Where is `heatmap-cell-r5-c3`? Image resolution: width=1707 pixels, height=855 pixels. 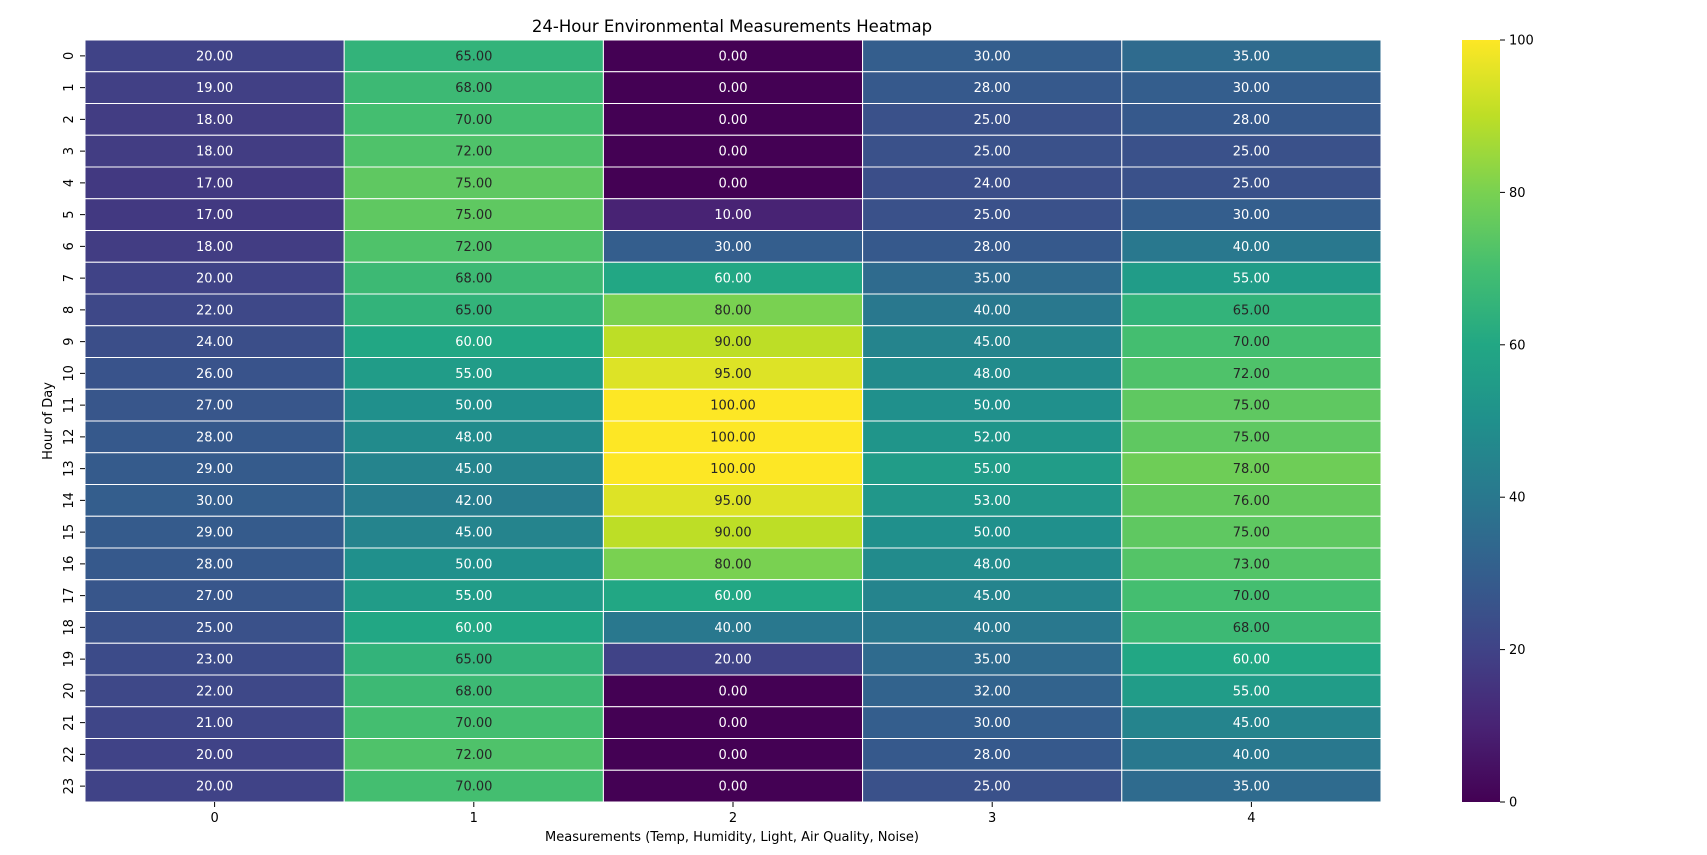
heatmap-cell-r5-c3 is located at coordinates (992, 214).